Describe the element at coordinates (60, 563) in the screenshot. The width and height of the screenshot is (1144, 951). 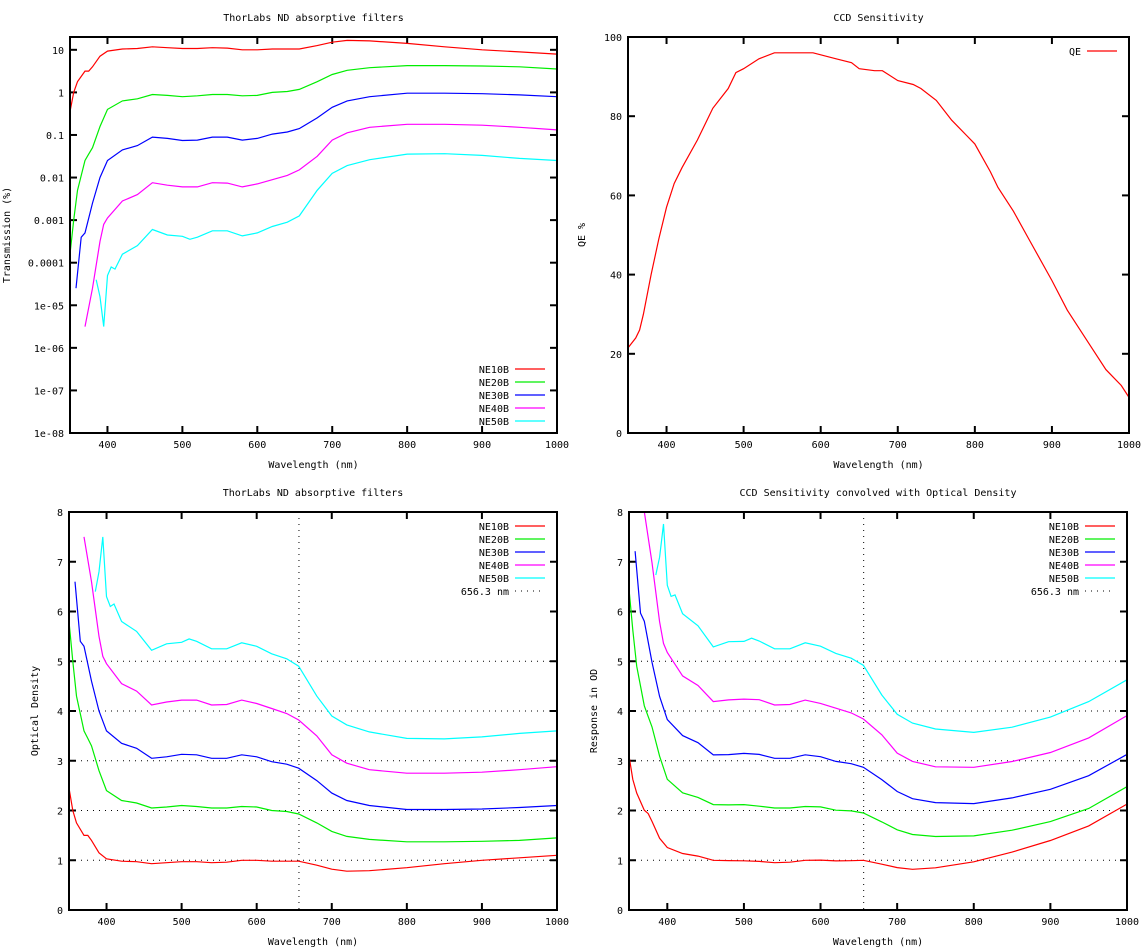
I see `y-tick-label: 7` at that location.